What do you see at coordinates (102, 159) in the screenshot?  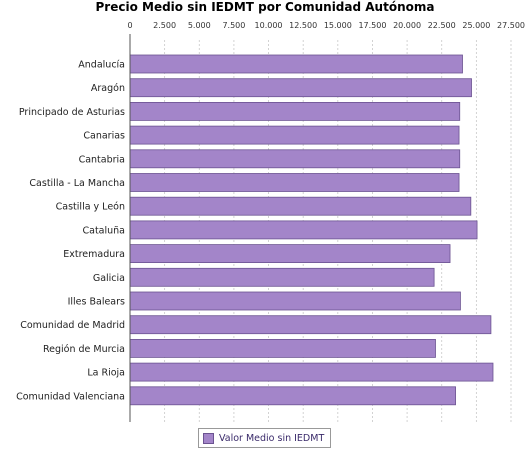 I see `category-label: Cantabria` at bounding box center [102, 159].